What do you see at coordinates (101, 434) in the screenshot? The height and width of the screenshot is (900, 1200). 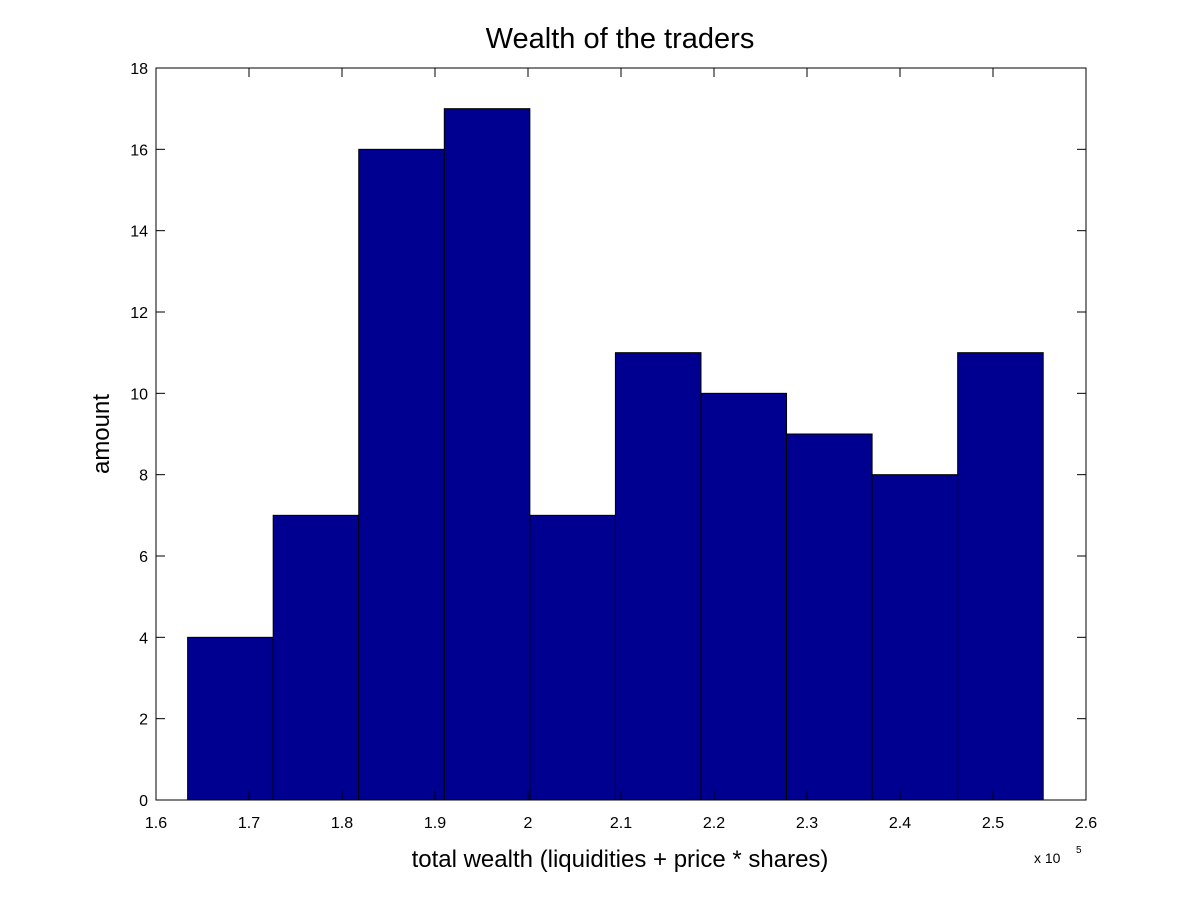 I see `y-axis-label: amount` at bounding box center [101, 434].